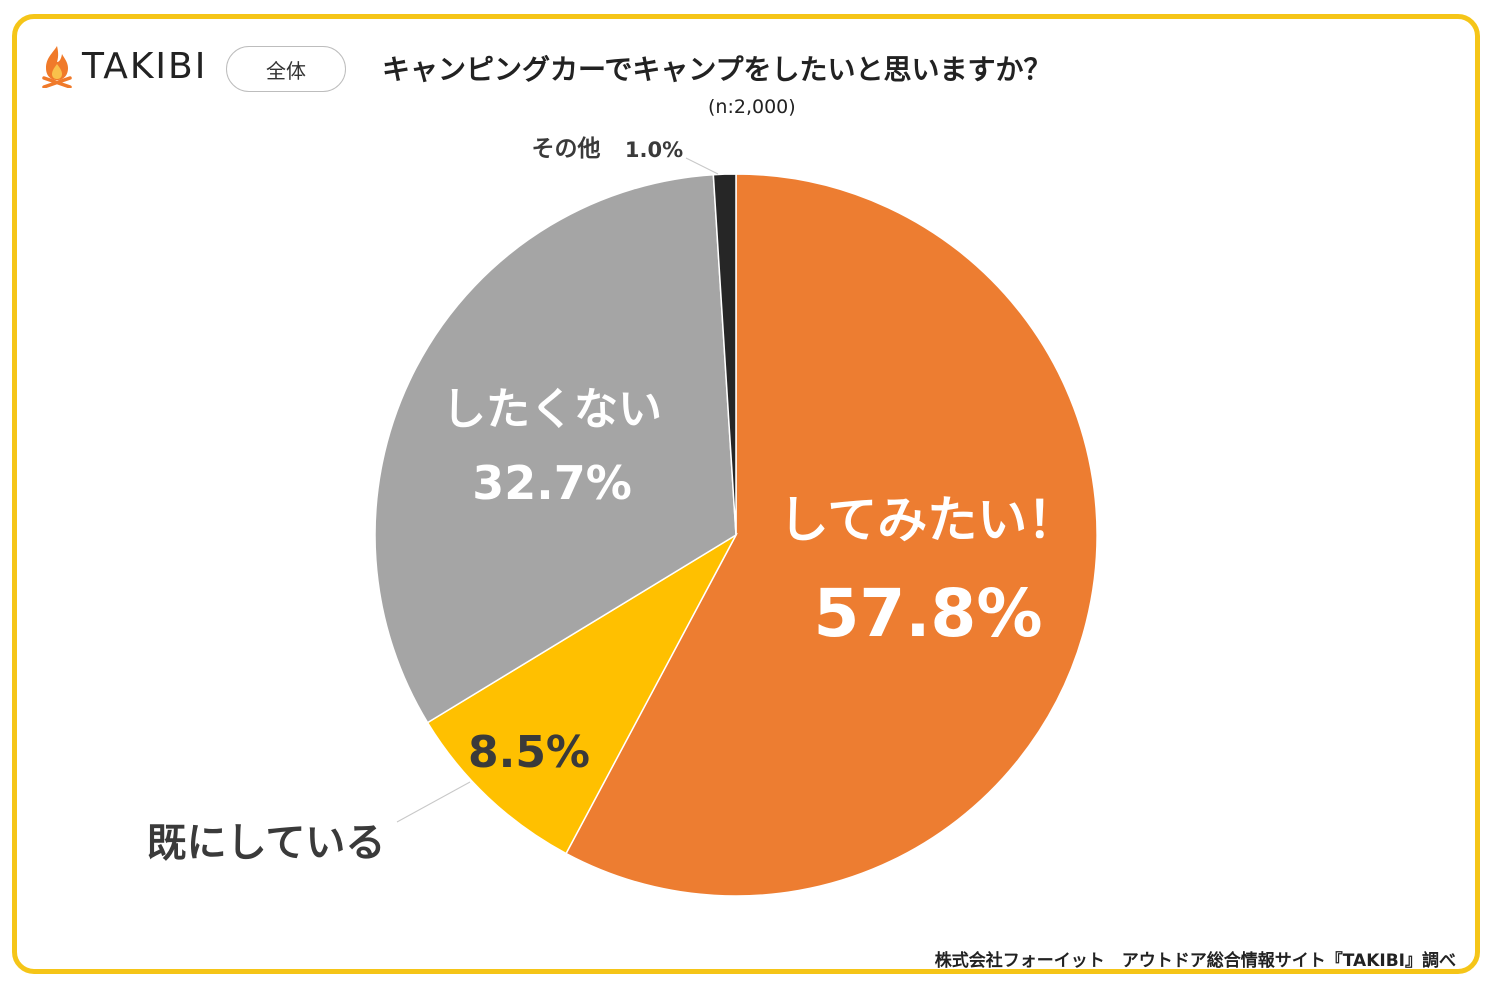 This screenshot has width=1500, height=996. Describe the element at coordinates (529, 752) in the screenshot. I see `slice-value-1: 8.5%` at that location.